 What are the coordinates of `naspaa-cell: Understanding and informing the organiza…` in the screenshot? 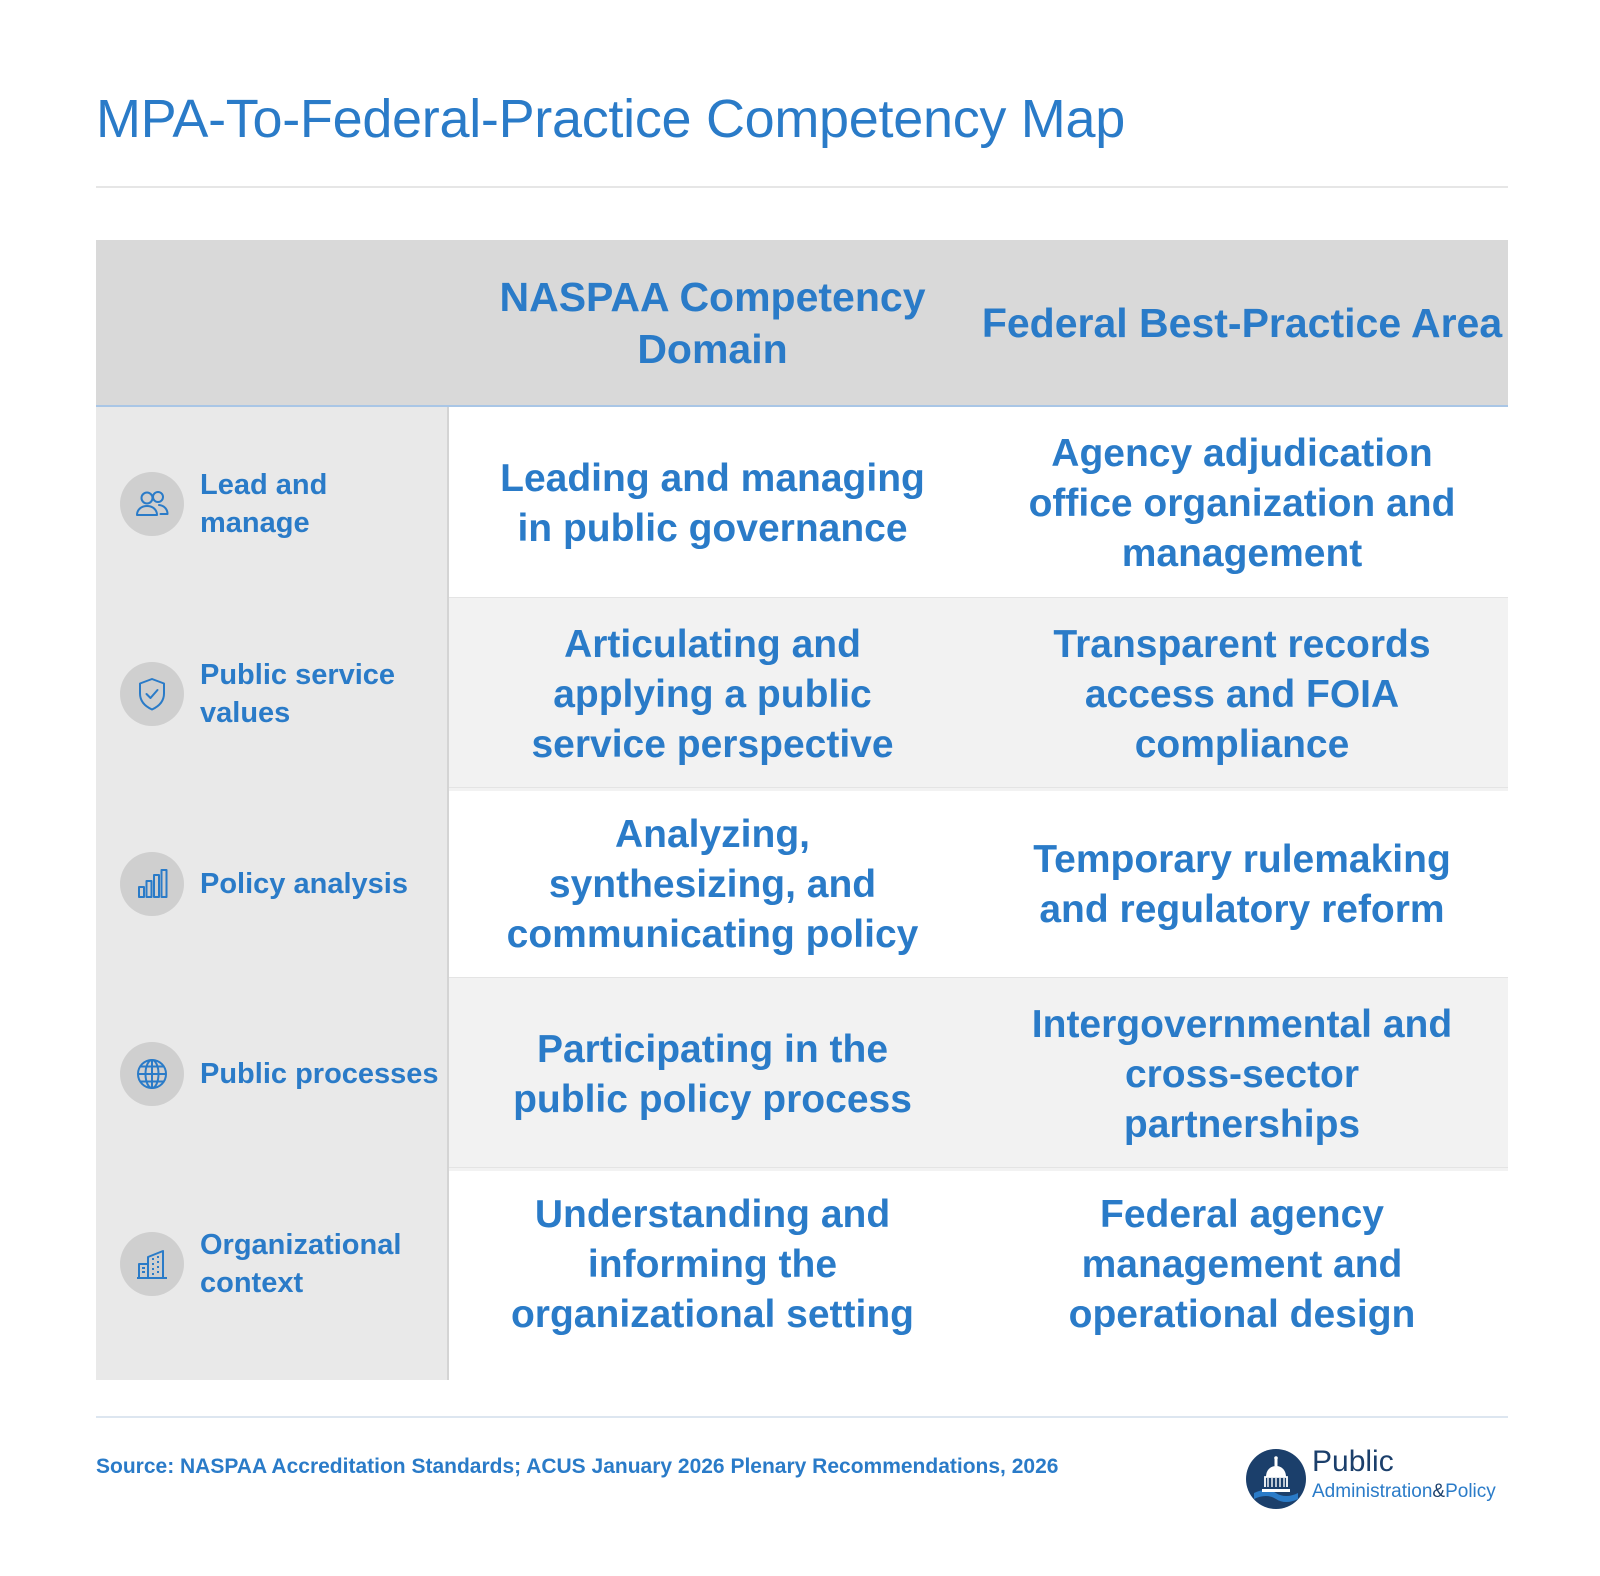 It's located at (712, 1264).